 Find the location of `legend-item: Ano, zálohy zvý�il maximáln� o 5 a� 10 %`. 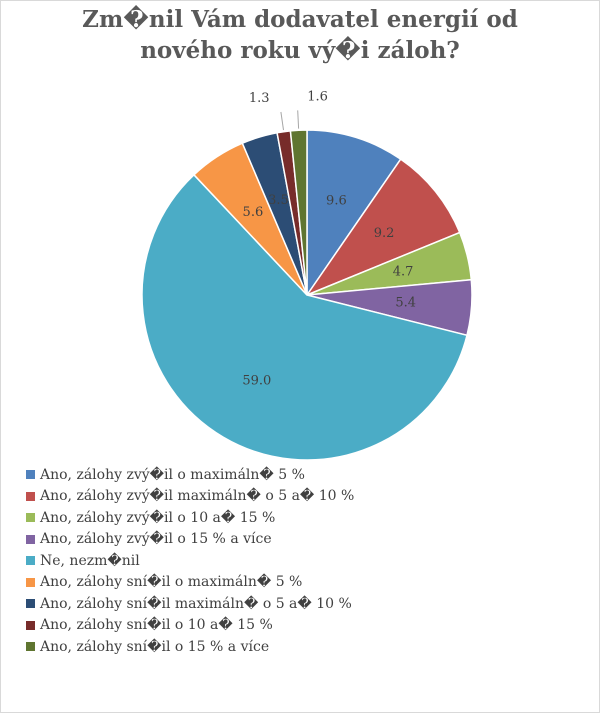

legend-item: Ano, zálohy zvý�il maximáln� o 5 a� 10 % is located at coordinates (190, 497).